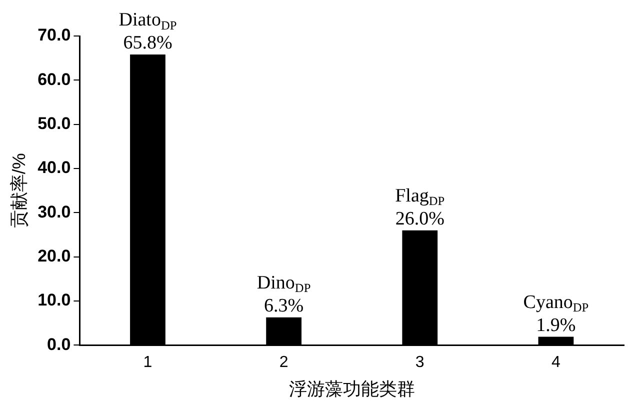  I want to click on y-tick-label: 50.0, so click(54, 124).